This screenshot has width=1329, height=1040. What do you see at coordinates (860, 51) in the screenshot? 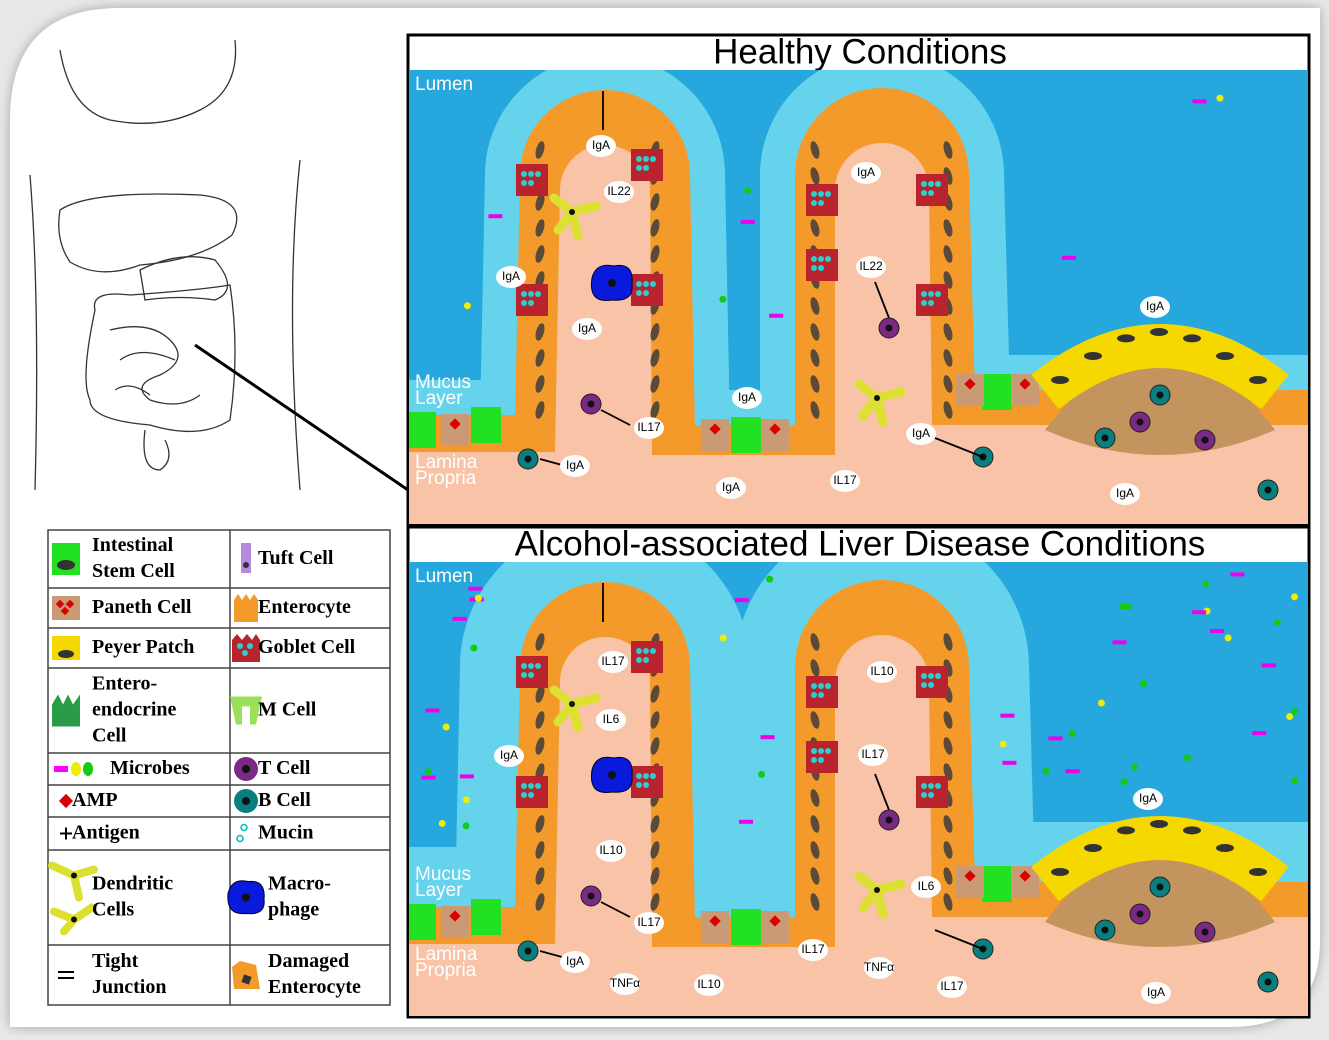
I see `panel-title: Healthy Conditions` at bounding box center [860, 51].